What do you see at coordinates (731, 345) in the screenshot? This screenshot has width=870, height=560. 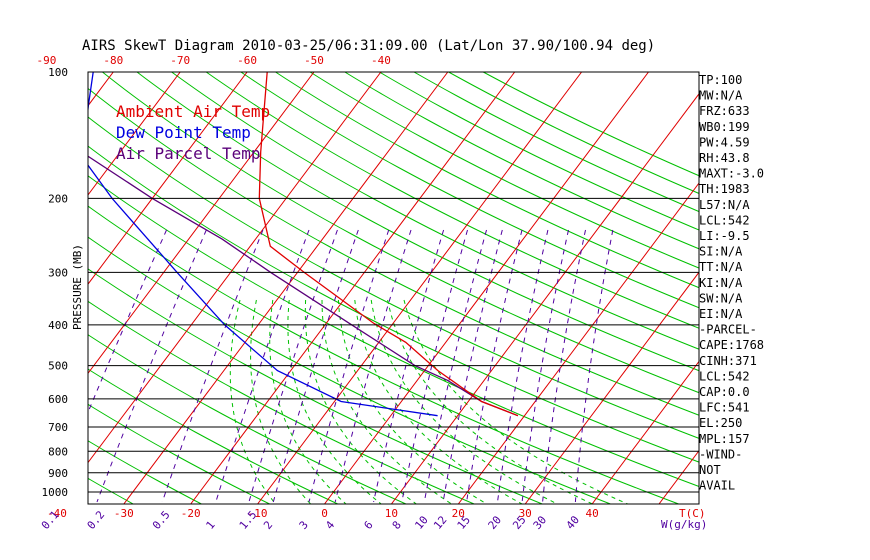 I see `stat-line: CAPE:1768` at bounding box center [731, 345].